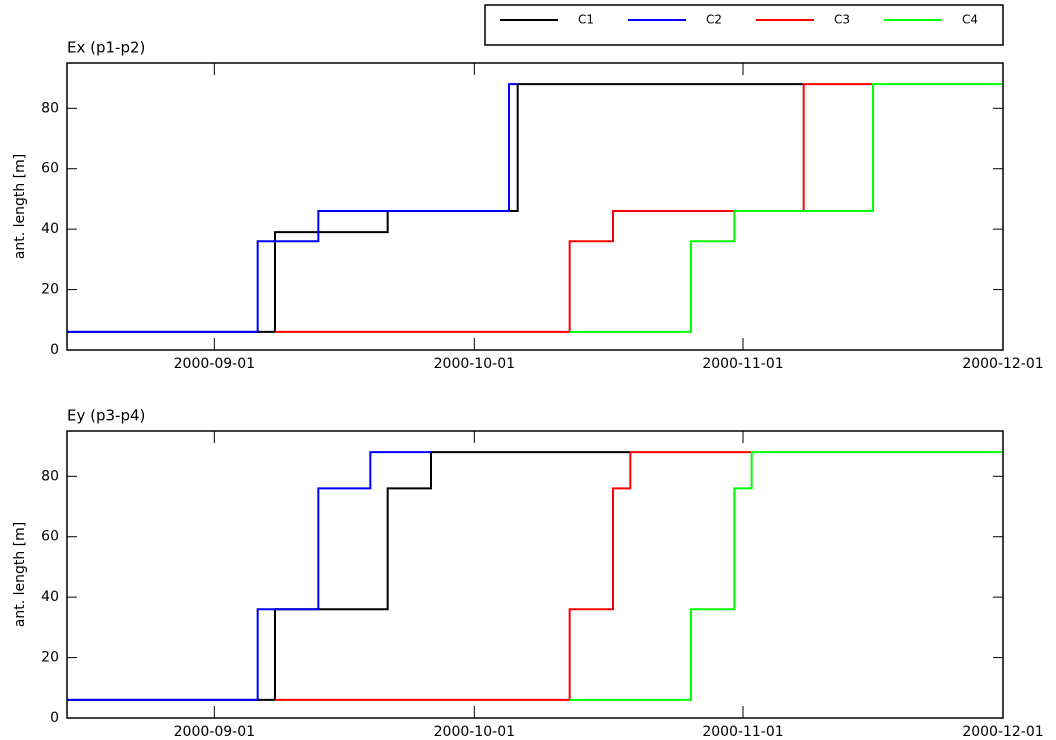 Image resolution: width=1056 pixels, height=740 pixels. What do you see at coordinates (970, 20) in the screenshot?
I see `legend-label: C4` at bounding box center [970, 20].